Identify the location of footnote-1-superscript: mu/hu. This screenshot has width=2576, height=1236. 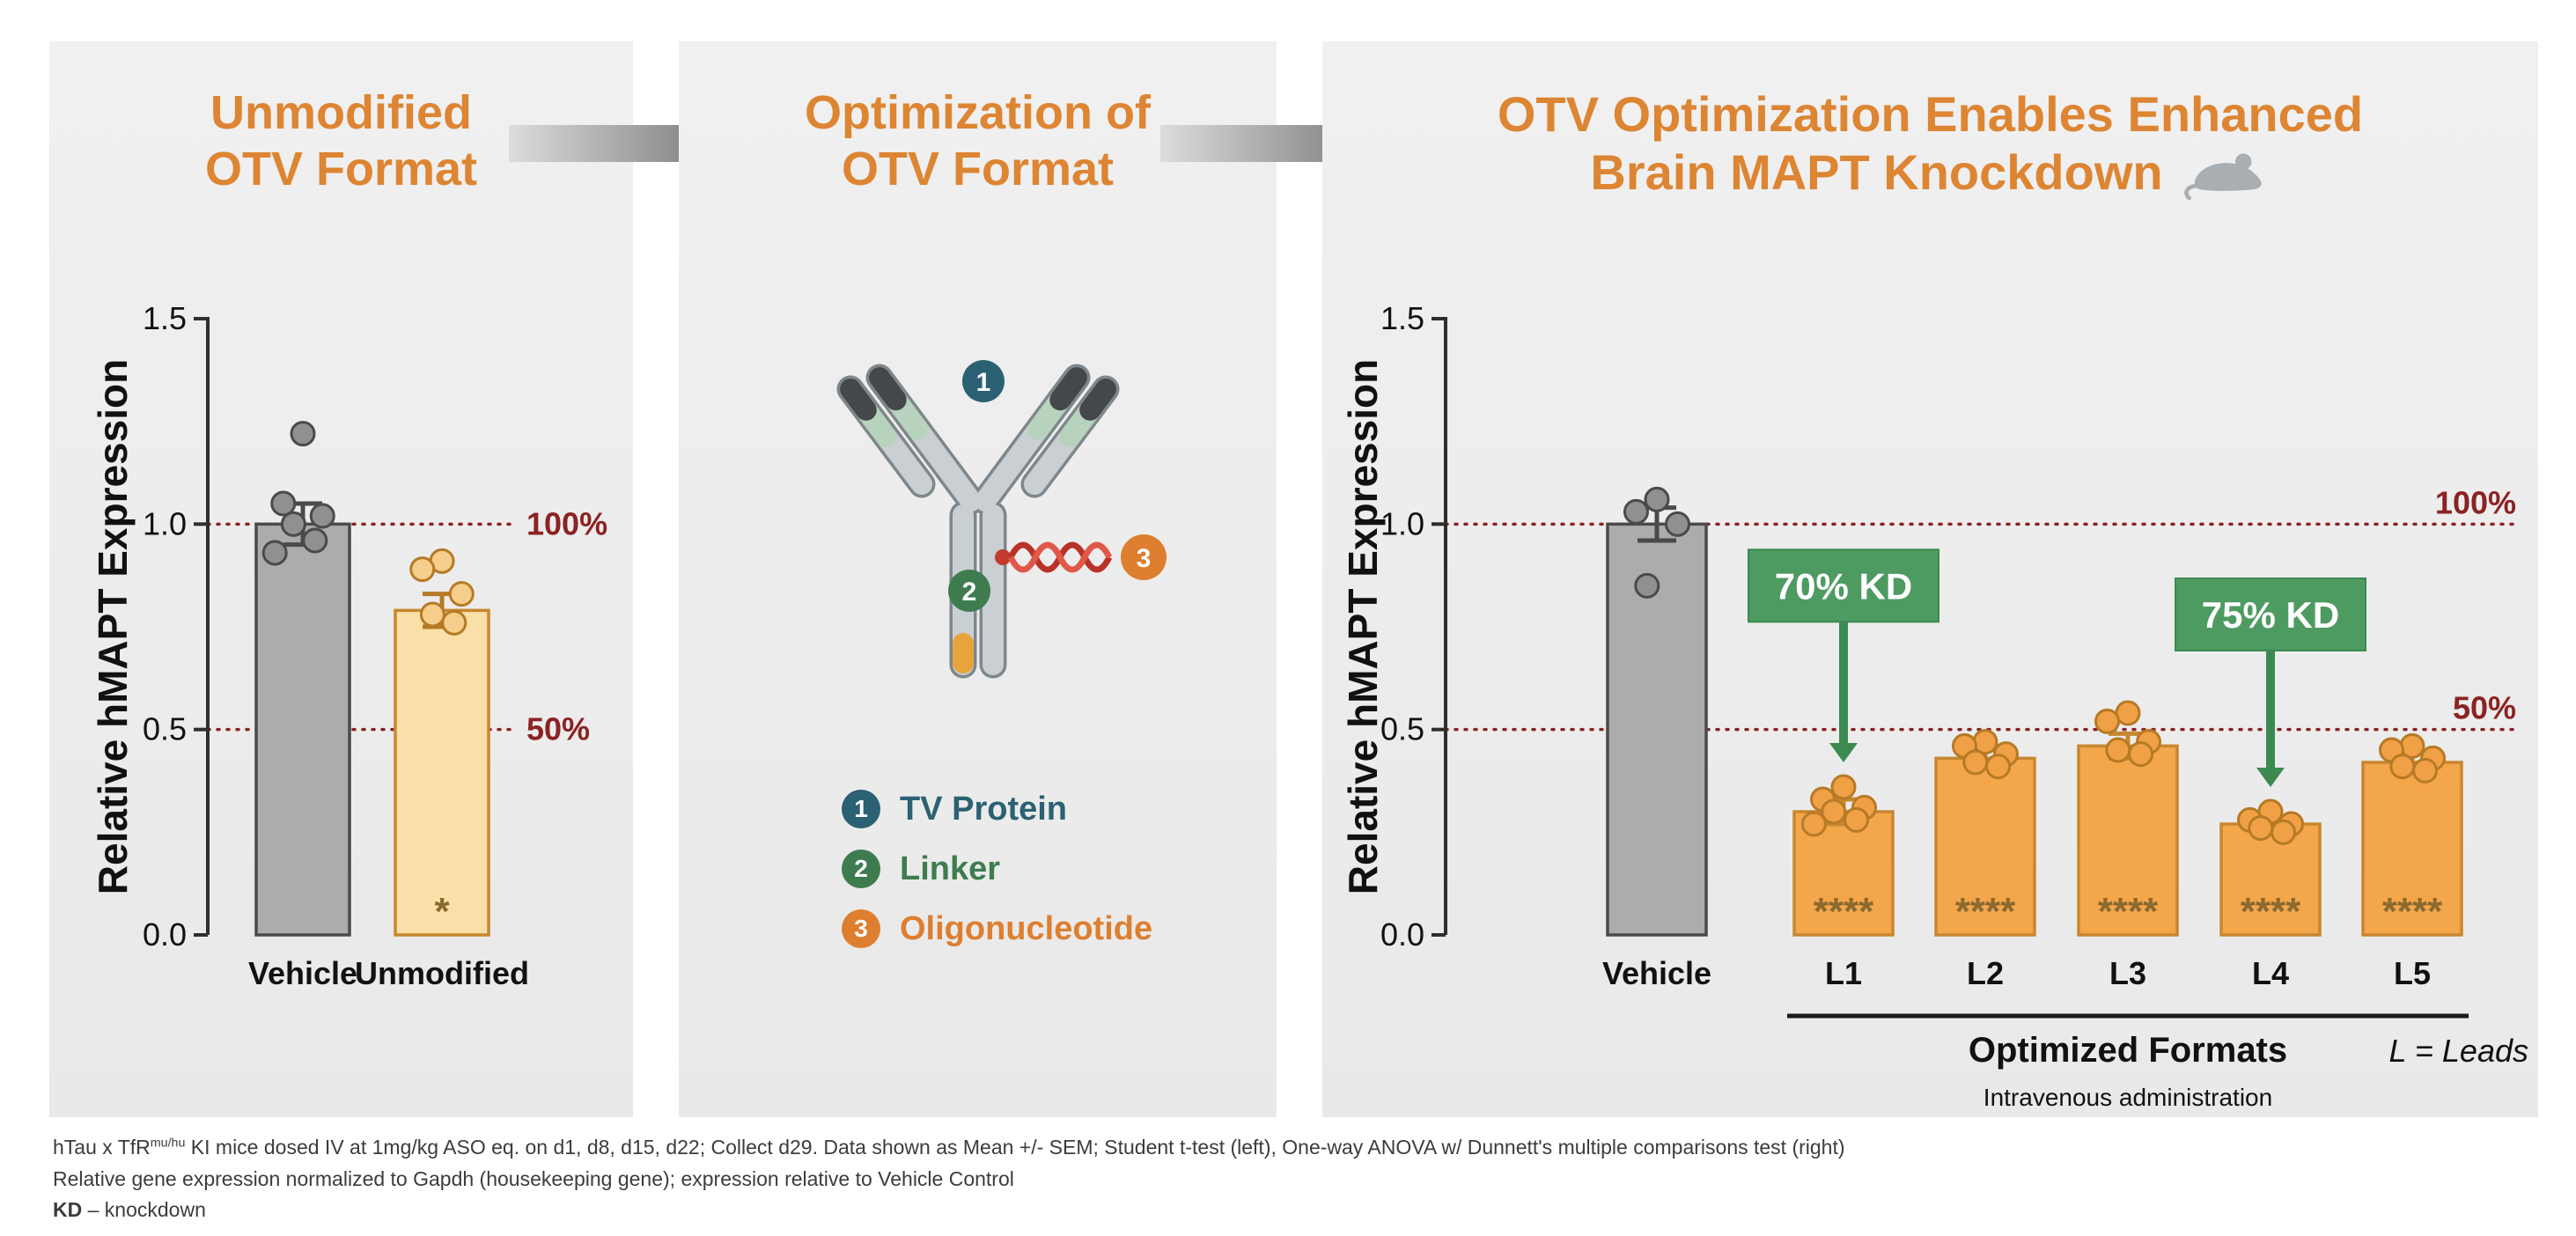
(168, 1143).